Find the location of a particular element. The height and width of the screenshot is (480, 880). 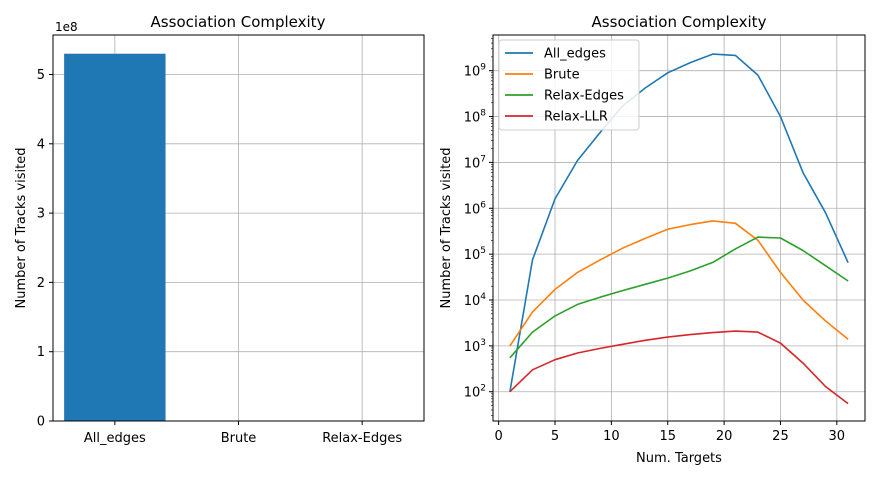

line-chart-ylabel: Number of Tracks visited is located at coordinates (446, 228).